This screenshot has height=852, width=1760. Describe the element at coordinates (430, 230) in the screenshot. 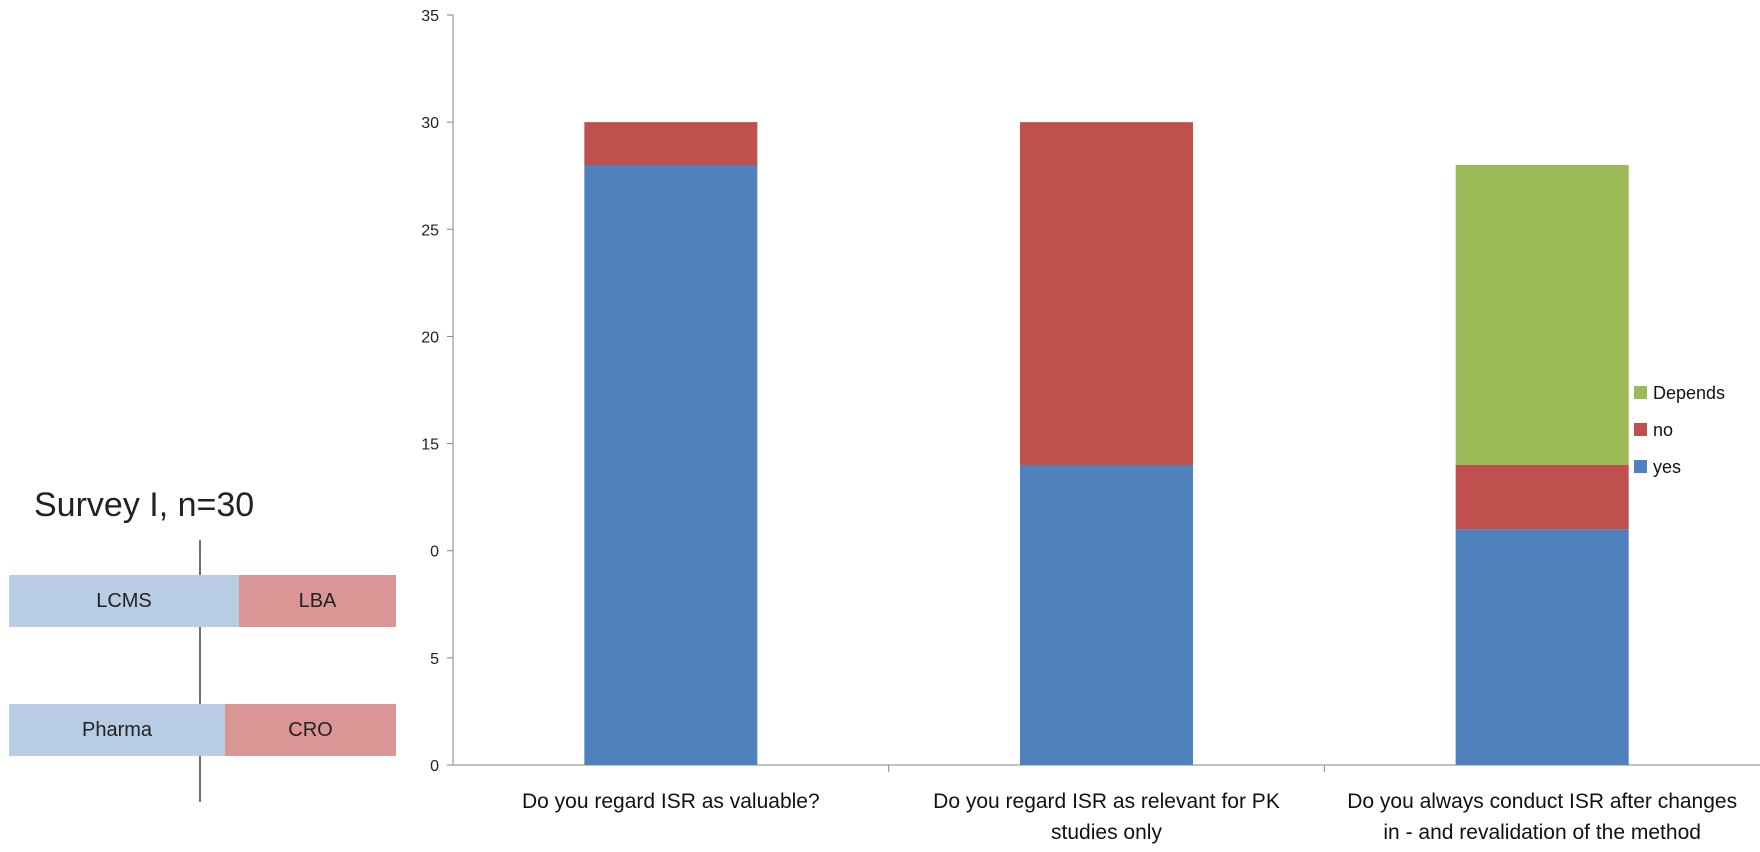

I see `y-tick-label: 25` at that location.